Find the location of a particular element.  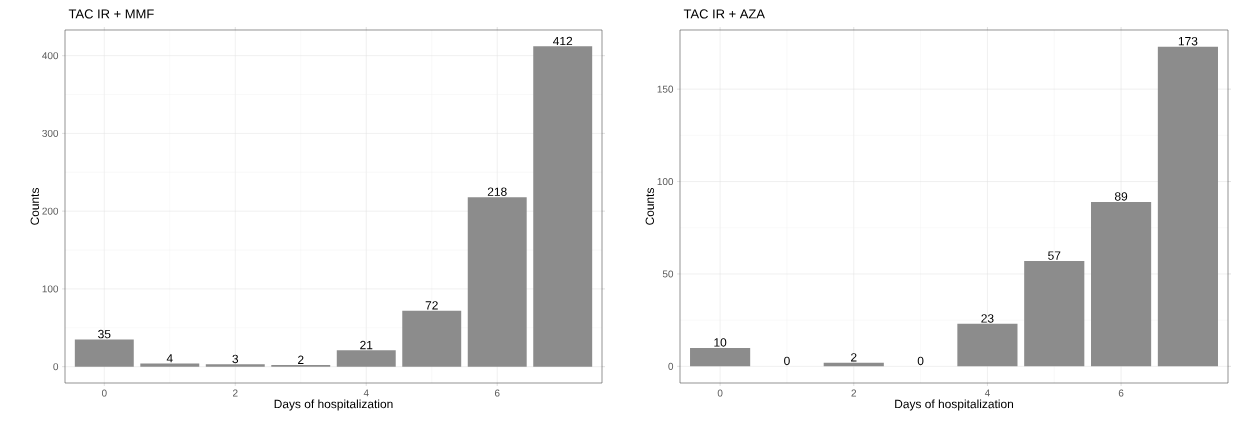

data-label: 412 is located at coordinates (563, 41).